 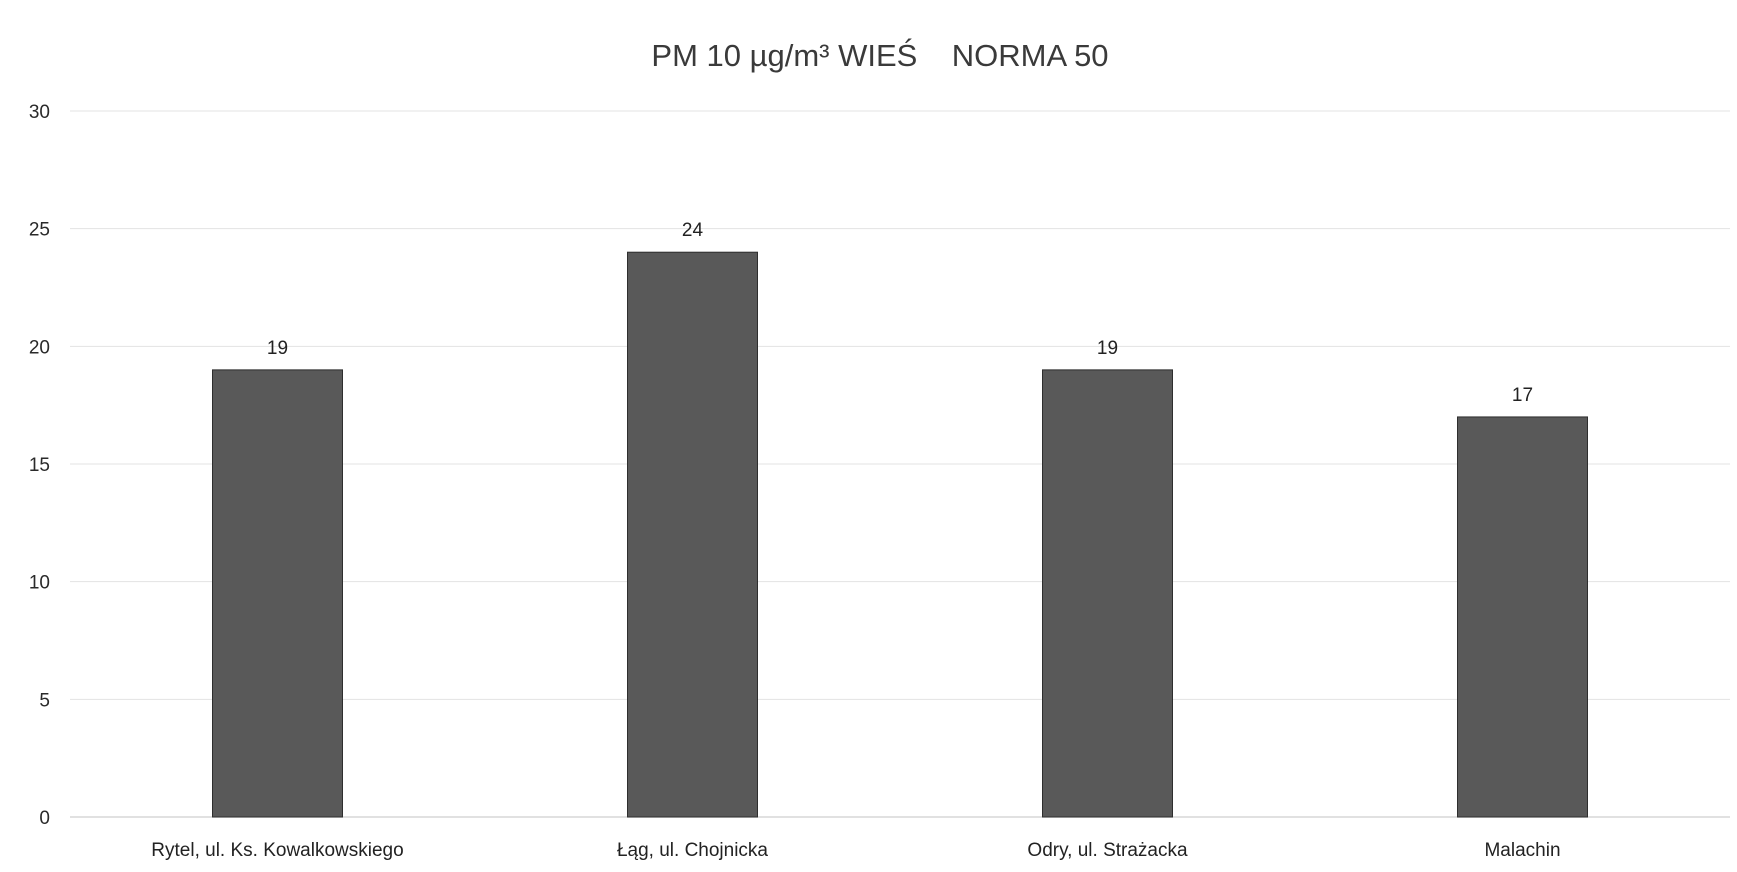 I want to click on x-tick-label: Malachin, so click(x=1522, y=850).